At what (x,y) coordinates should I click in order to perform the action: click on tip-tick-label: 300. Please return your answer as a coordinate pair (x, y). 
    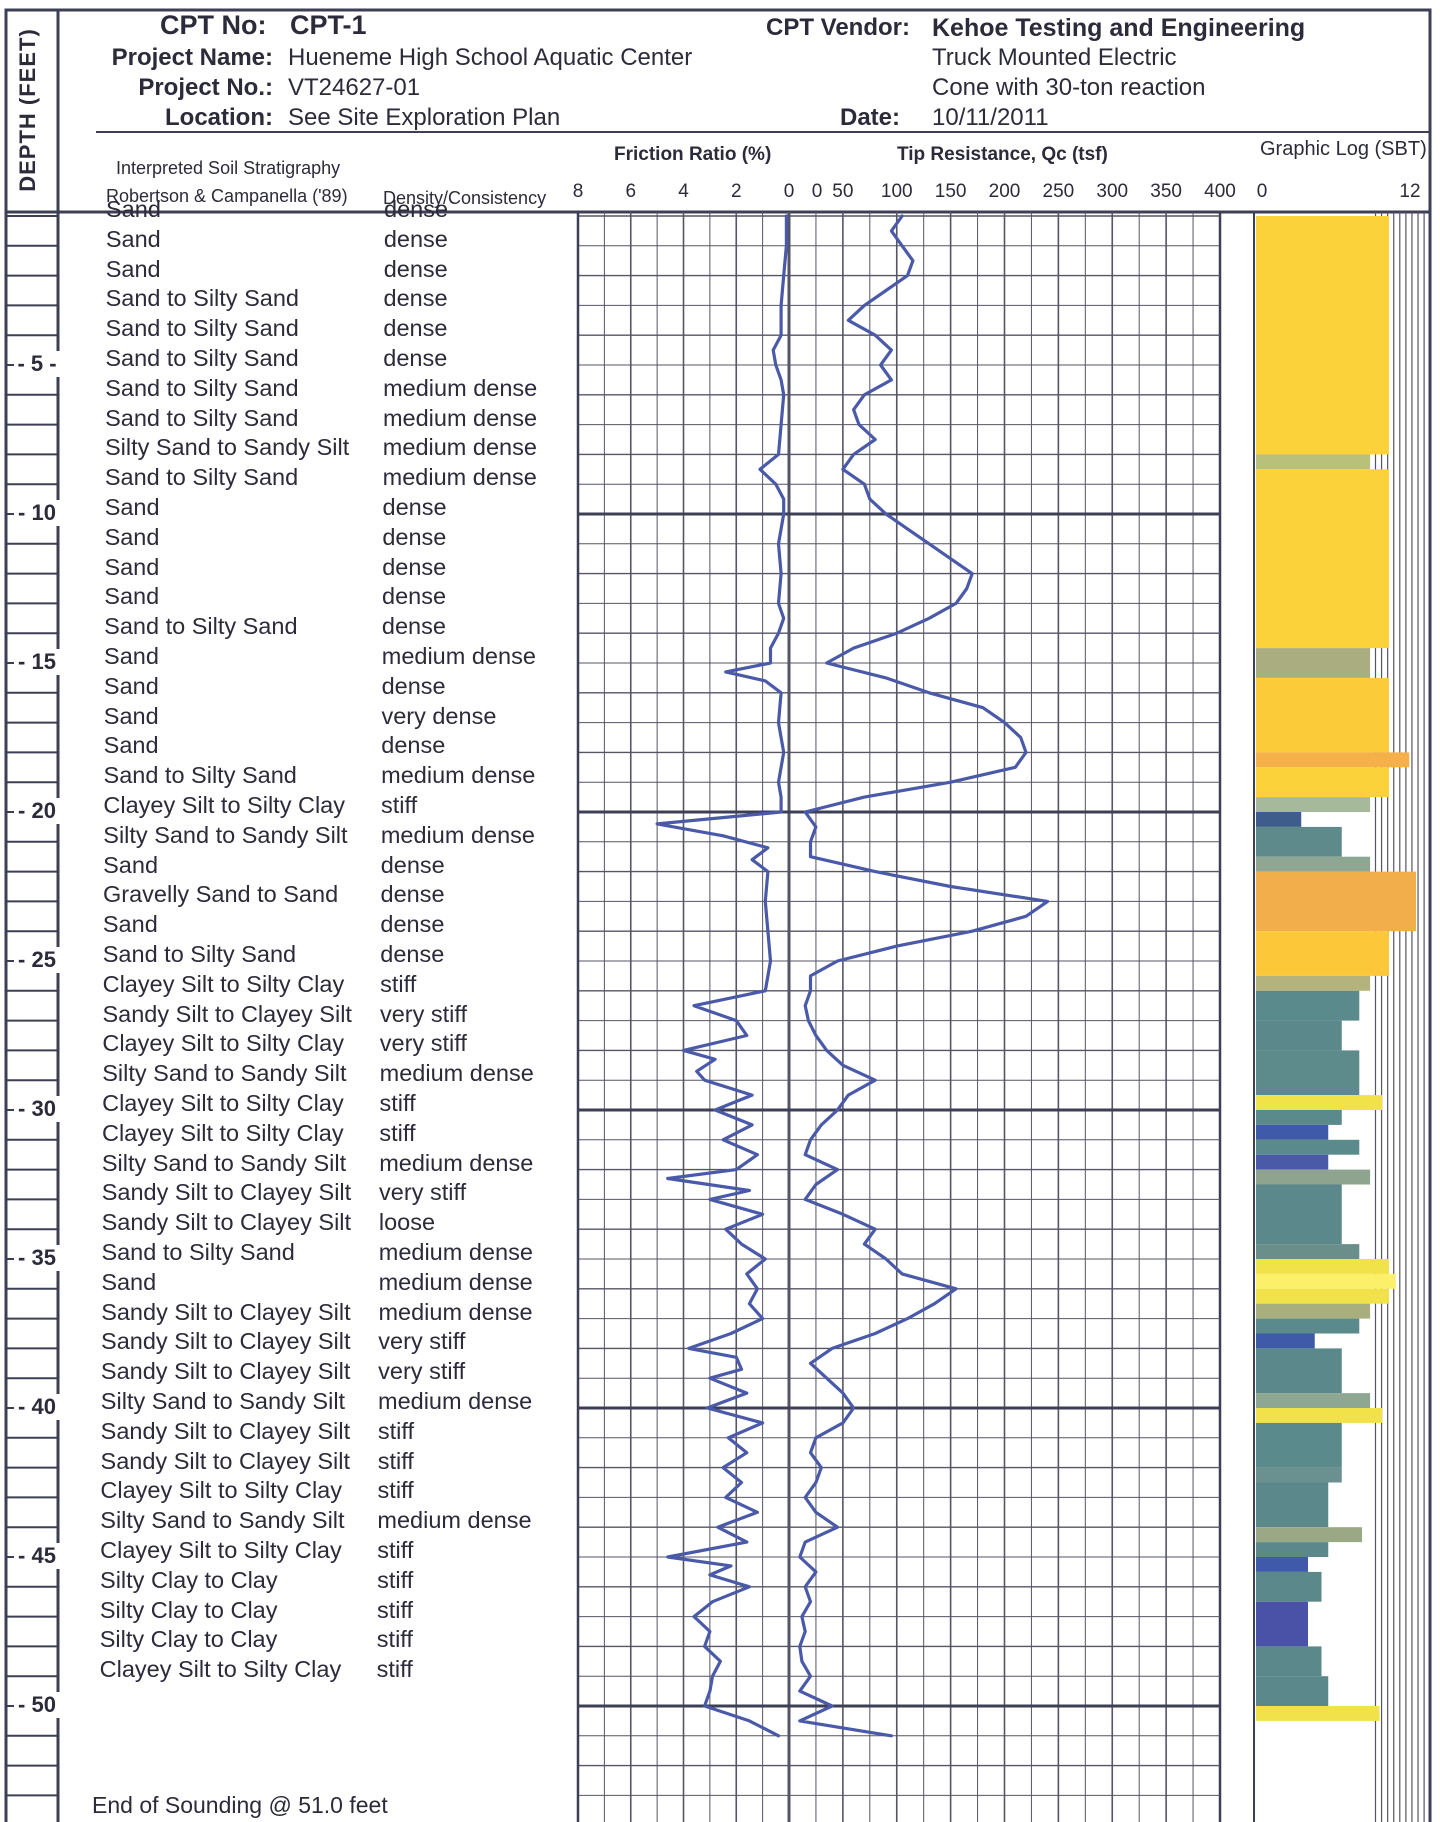
    Looking at the image, I should click on (1112, 192).